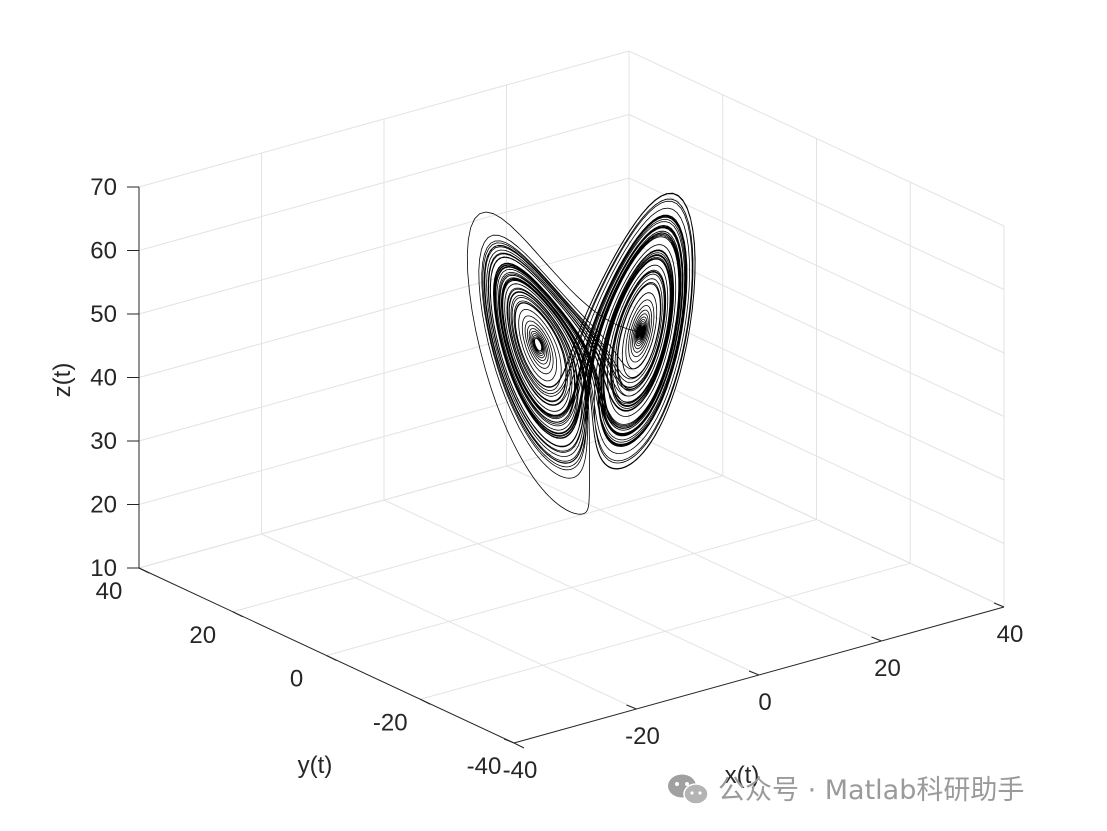 Image resolution: width=1107 pixels, height=831 pixels. I want to click on y-tick-label: 20, so click(202, 635).